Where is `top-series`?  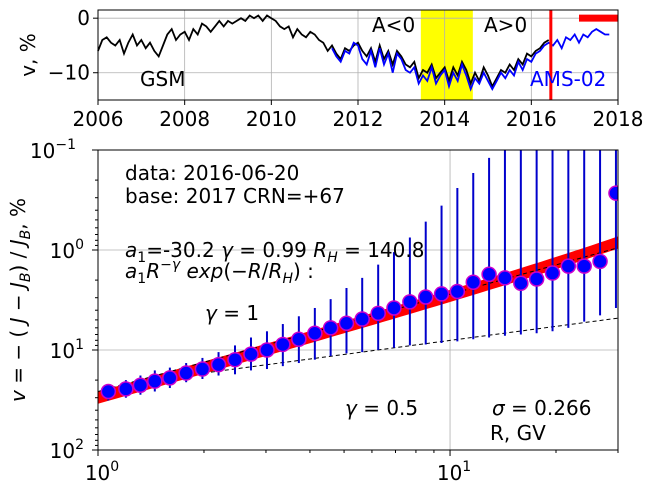
top-series is located at coordinates (353, 53).